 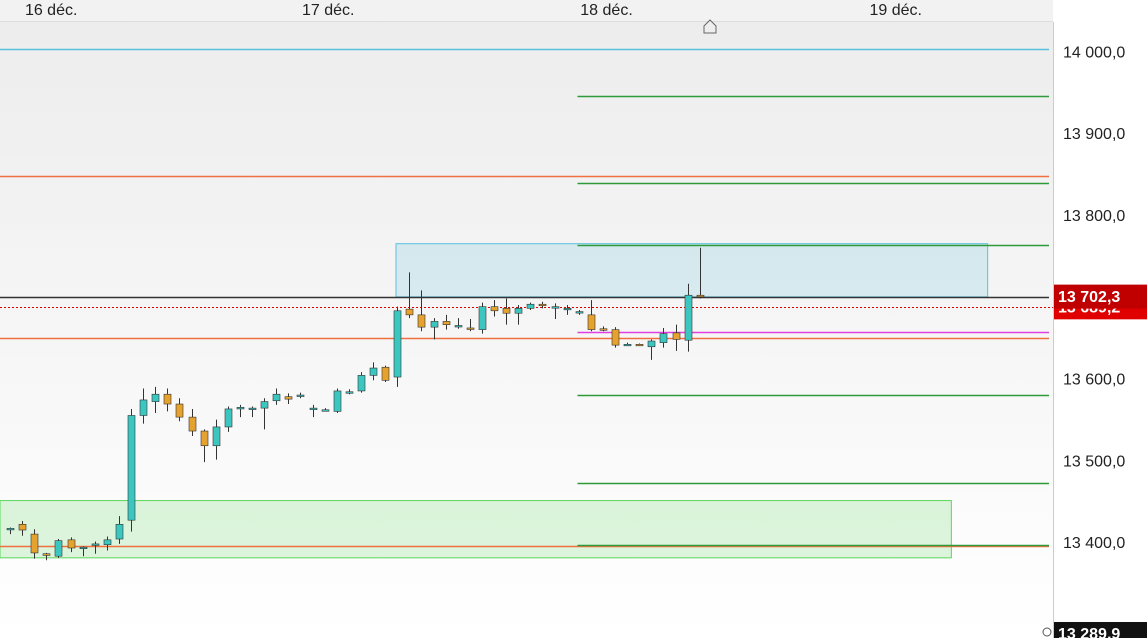 I want to click on y-tick-label: 13 400,0, so click(x=1094, y=543).